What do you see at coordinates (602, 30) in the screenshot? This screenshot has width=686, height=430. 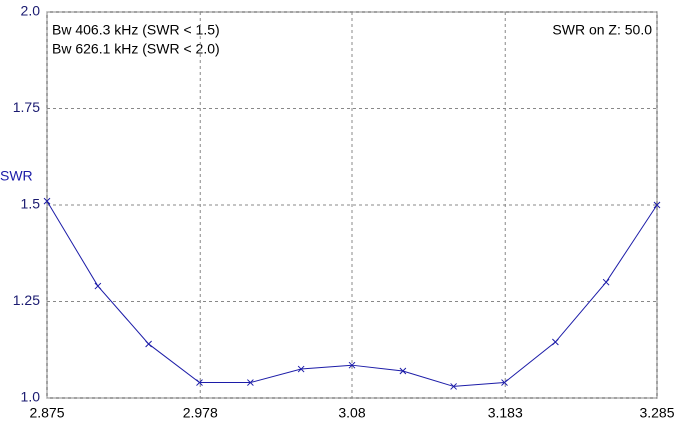 I see `annotation: SWR on Z: 50.0` at bounding box center [602, 30].